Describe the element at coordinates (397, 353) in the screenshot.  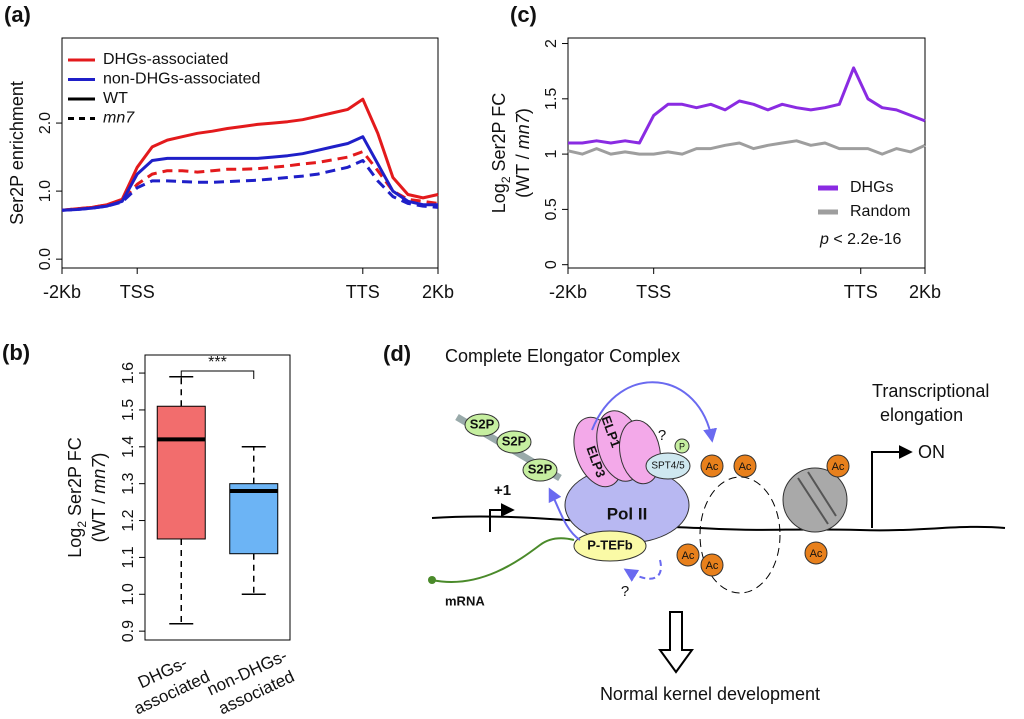
I see `panel-label: (d)` at that location.